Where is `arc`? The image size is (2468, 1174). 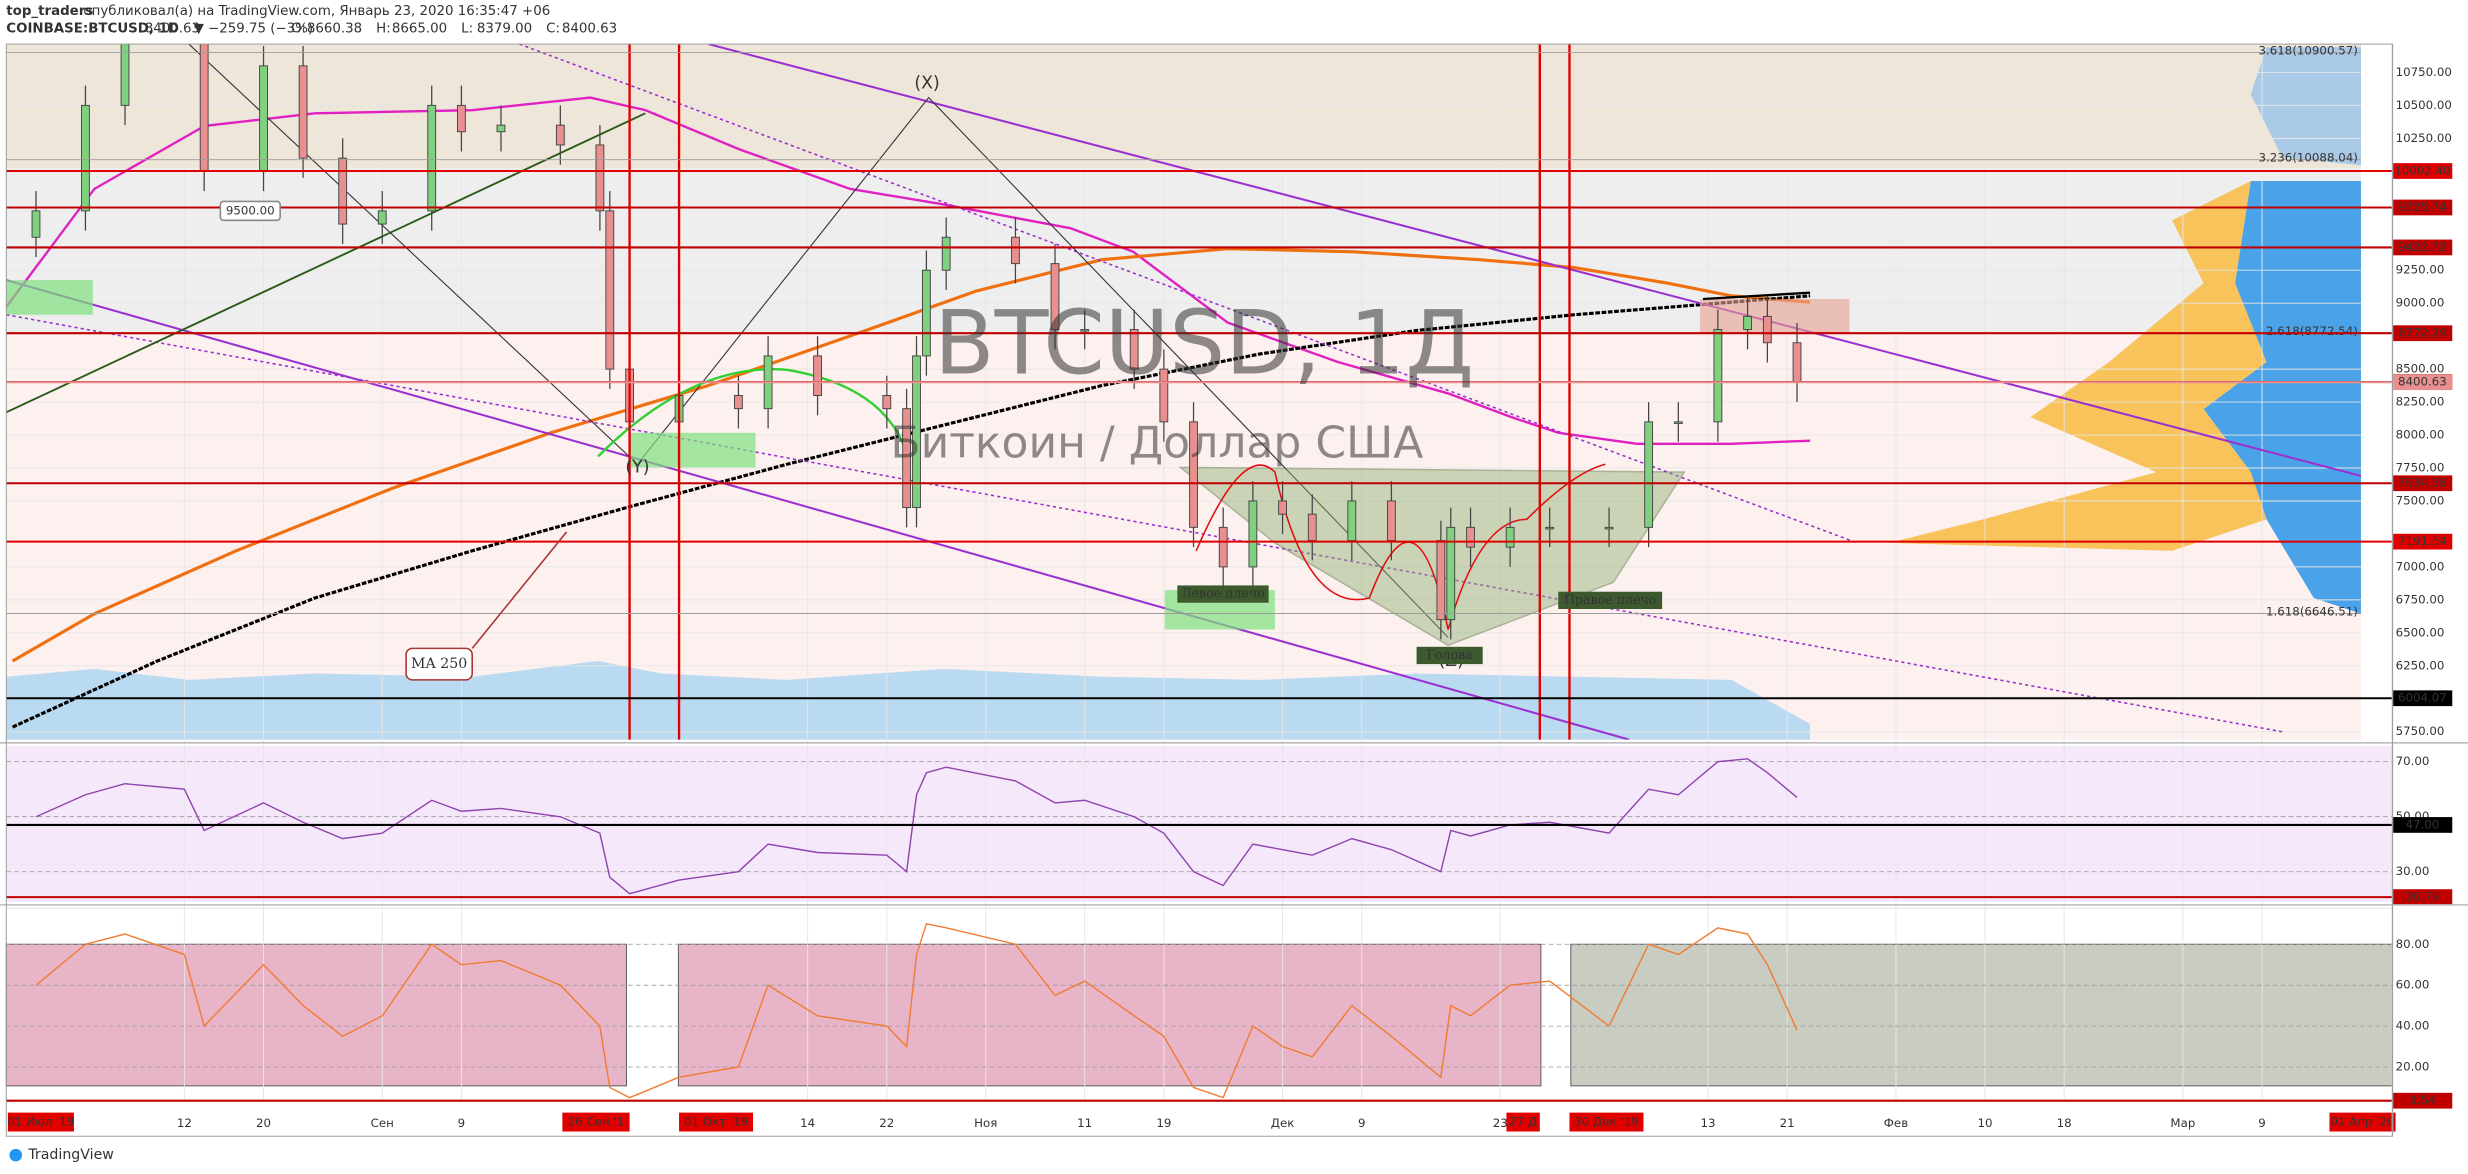
arc is located at coordinates (752, 413).